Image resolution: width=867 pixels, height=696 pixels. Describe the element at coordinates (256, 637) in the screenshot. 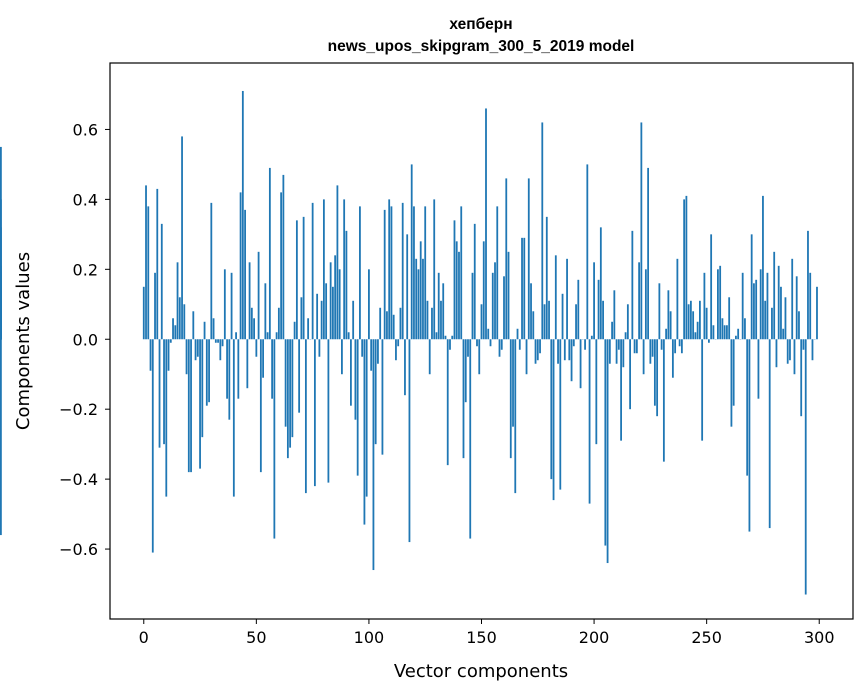

I see `x-tick-label: 50` at that location.